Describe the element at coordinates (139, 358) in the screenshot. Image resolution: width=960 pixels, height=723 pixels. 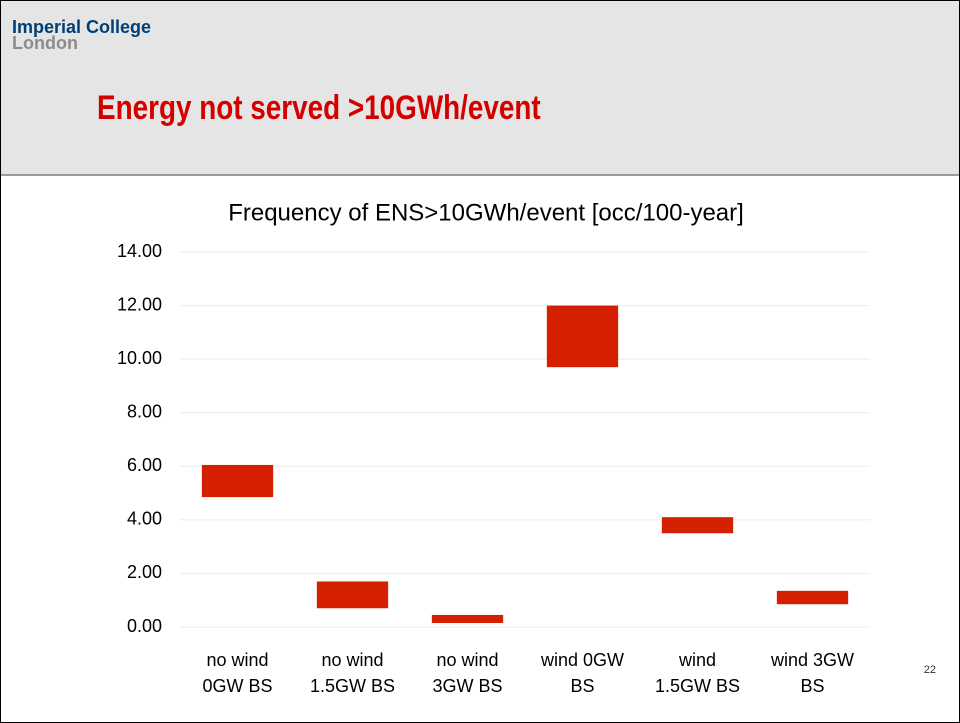
I see `y-tick-label: 10.00` at that location.